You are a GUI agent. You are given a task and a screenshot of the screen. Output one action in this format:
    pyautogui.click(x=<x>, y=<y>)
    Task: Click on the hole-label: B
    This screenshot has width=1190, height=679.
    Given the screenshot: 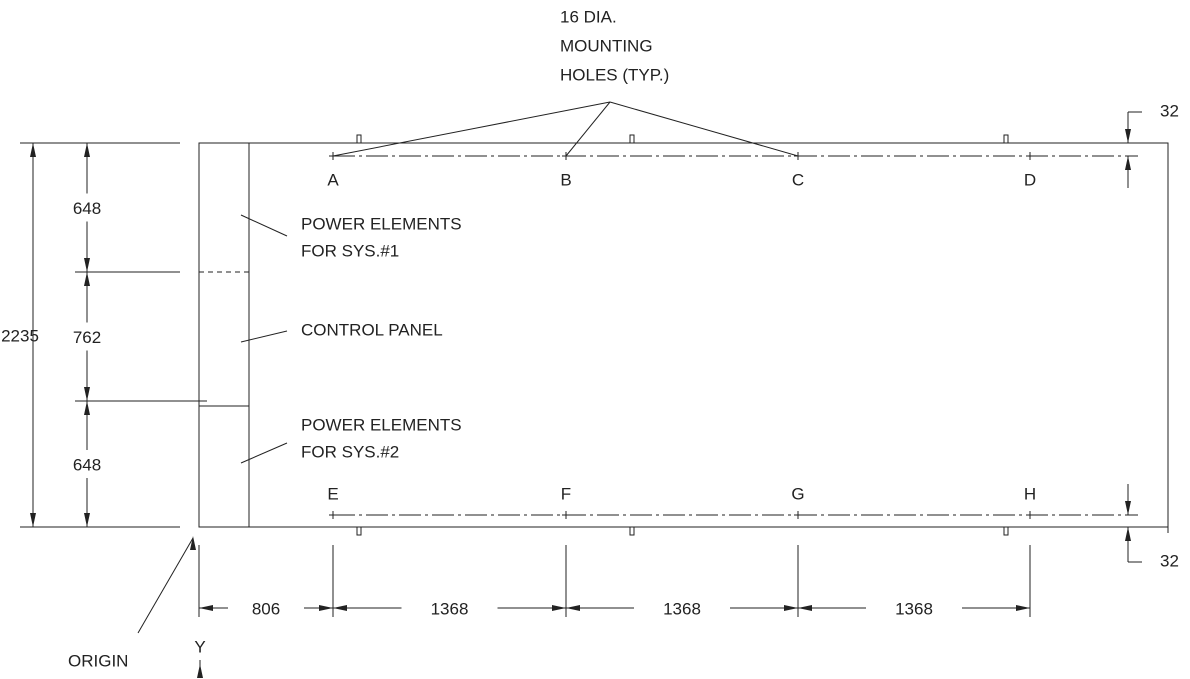 What is the action you would take?
    pyautogui.click(x=565, y=179)
    